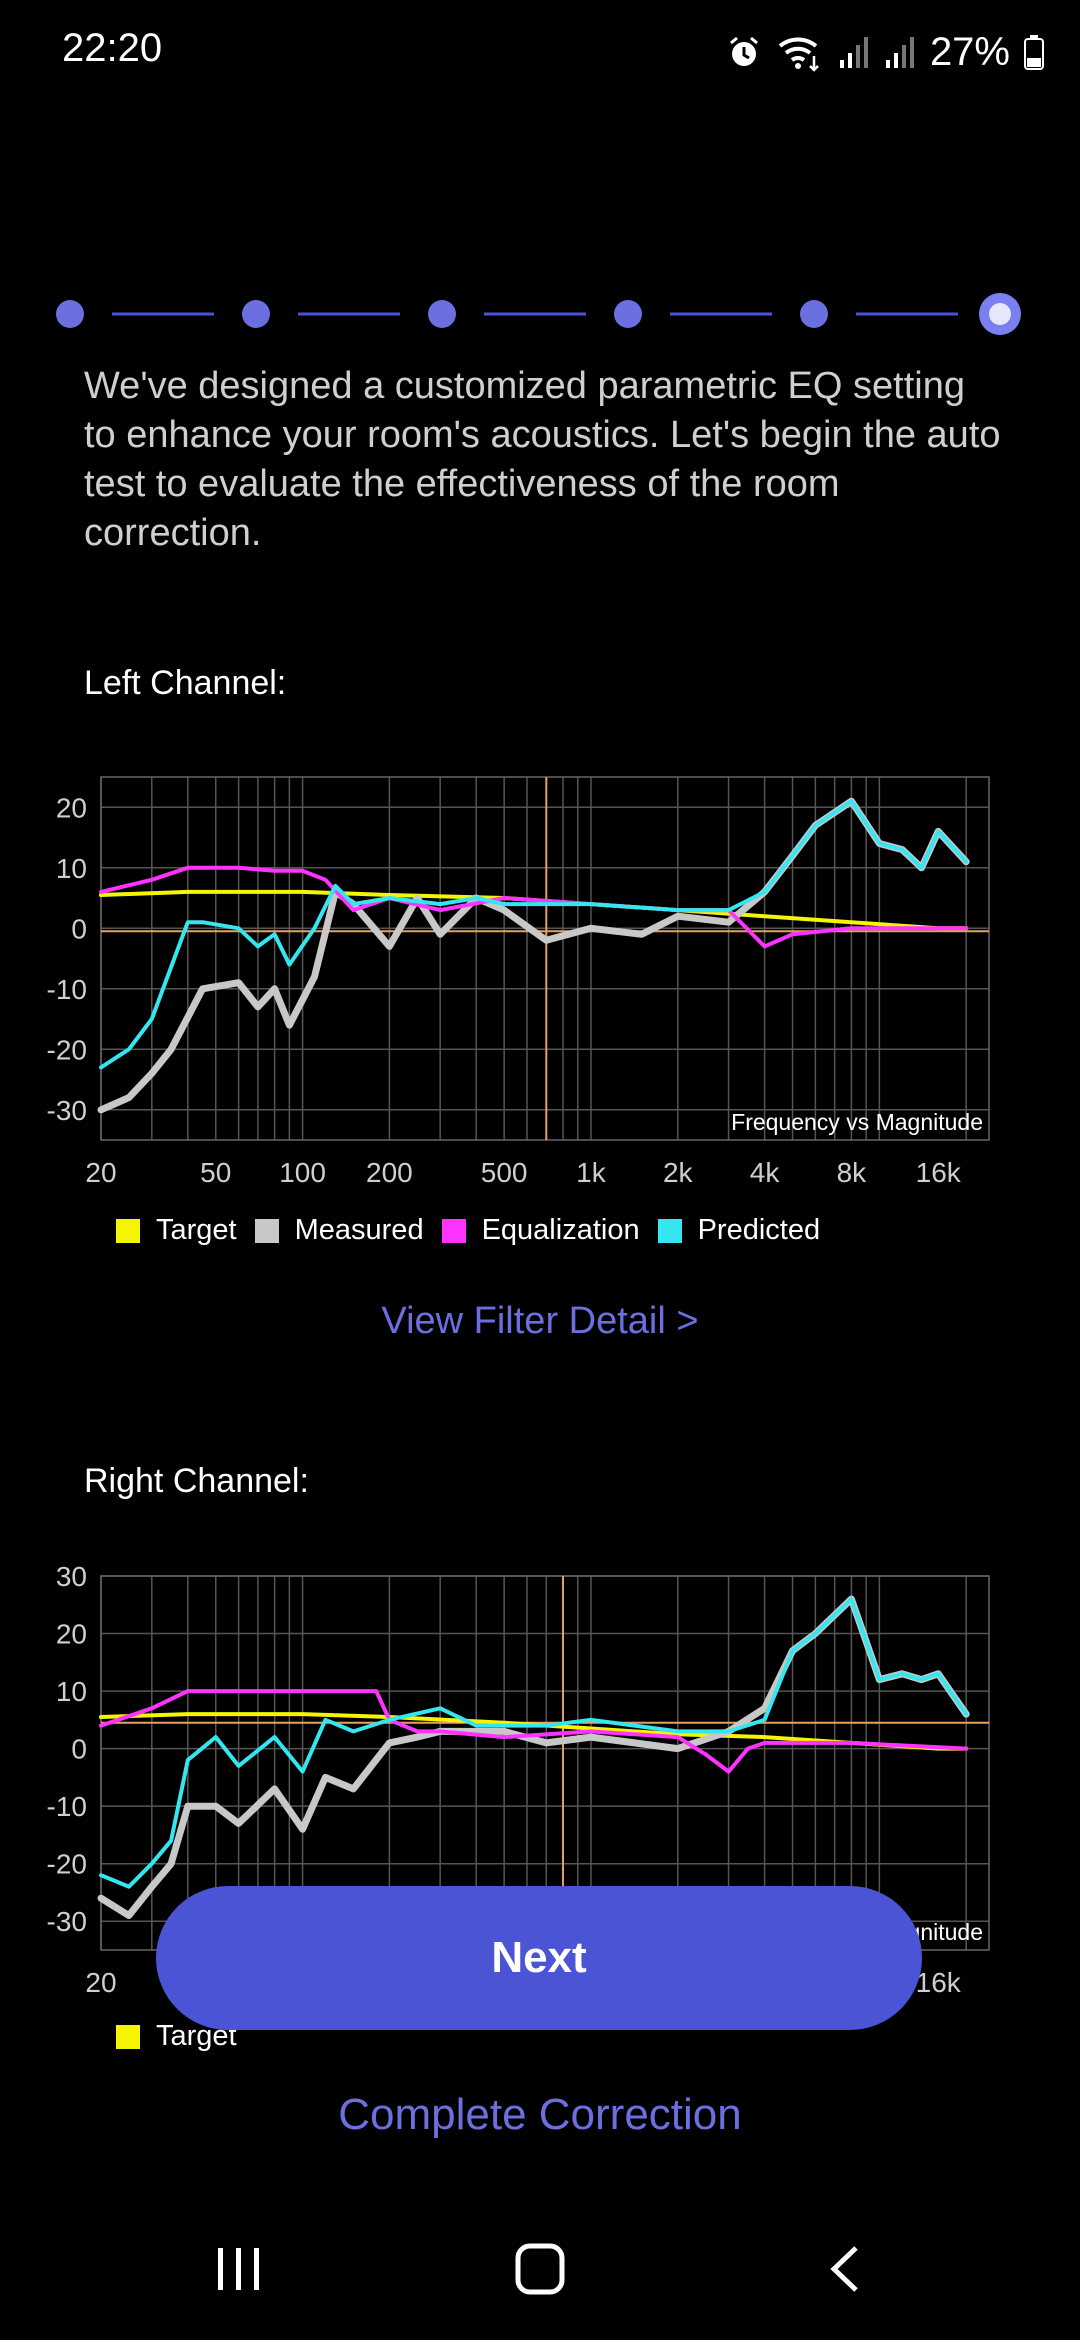 The height and width of the screenshot is (2340, 1080). I want to click on right-channel-title: Right Channel:, so click(196, 1481).